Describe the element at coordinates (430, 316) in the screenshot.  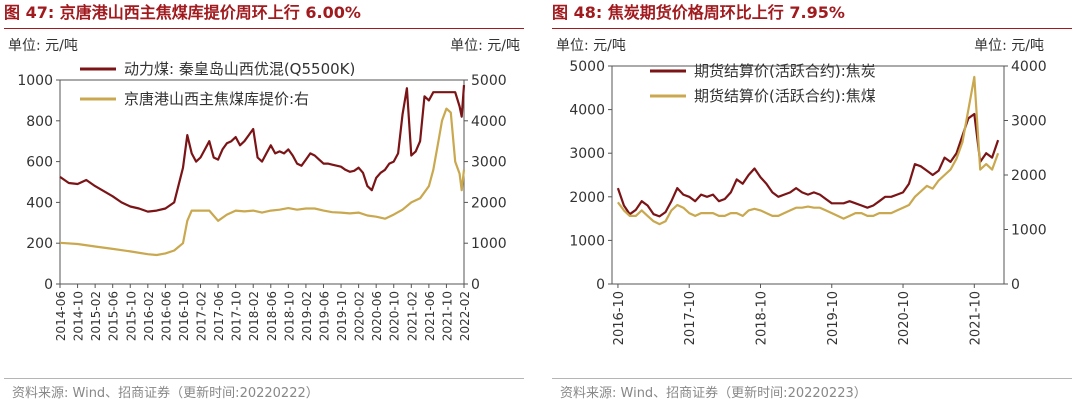
I see `x-tick-label: 2021-06` at that location.